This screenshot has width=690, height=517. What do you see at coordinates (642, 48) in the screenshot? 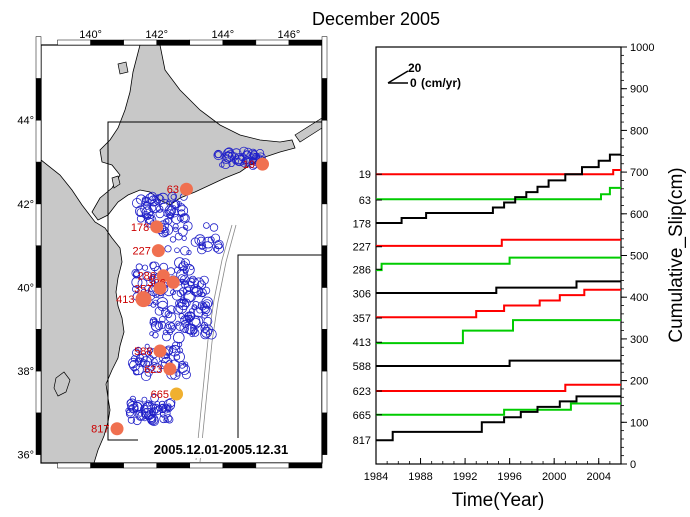
I see `y-tick-label: 1000` at bounding box center [642, 48].